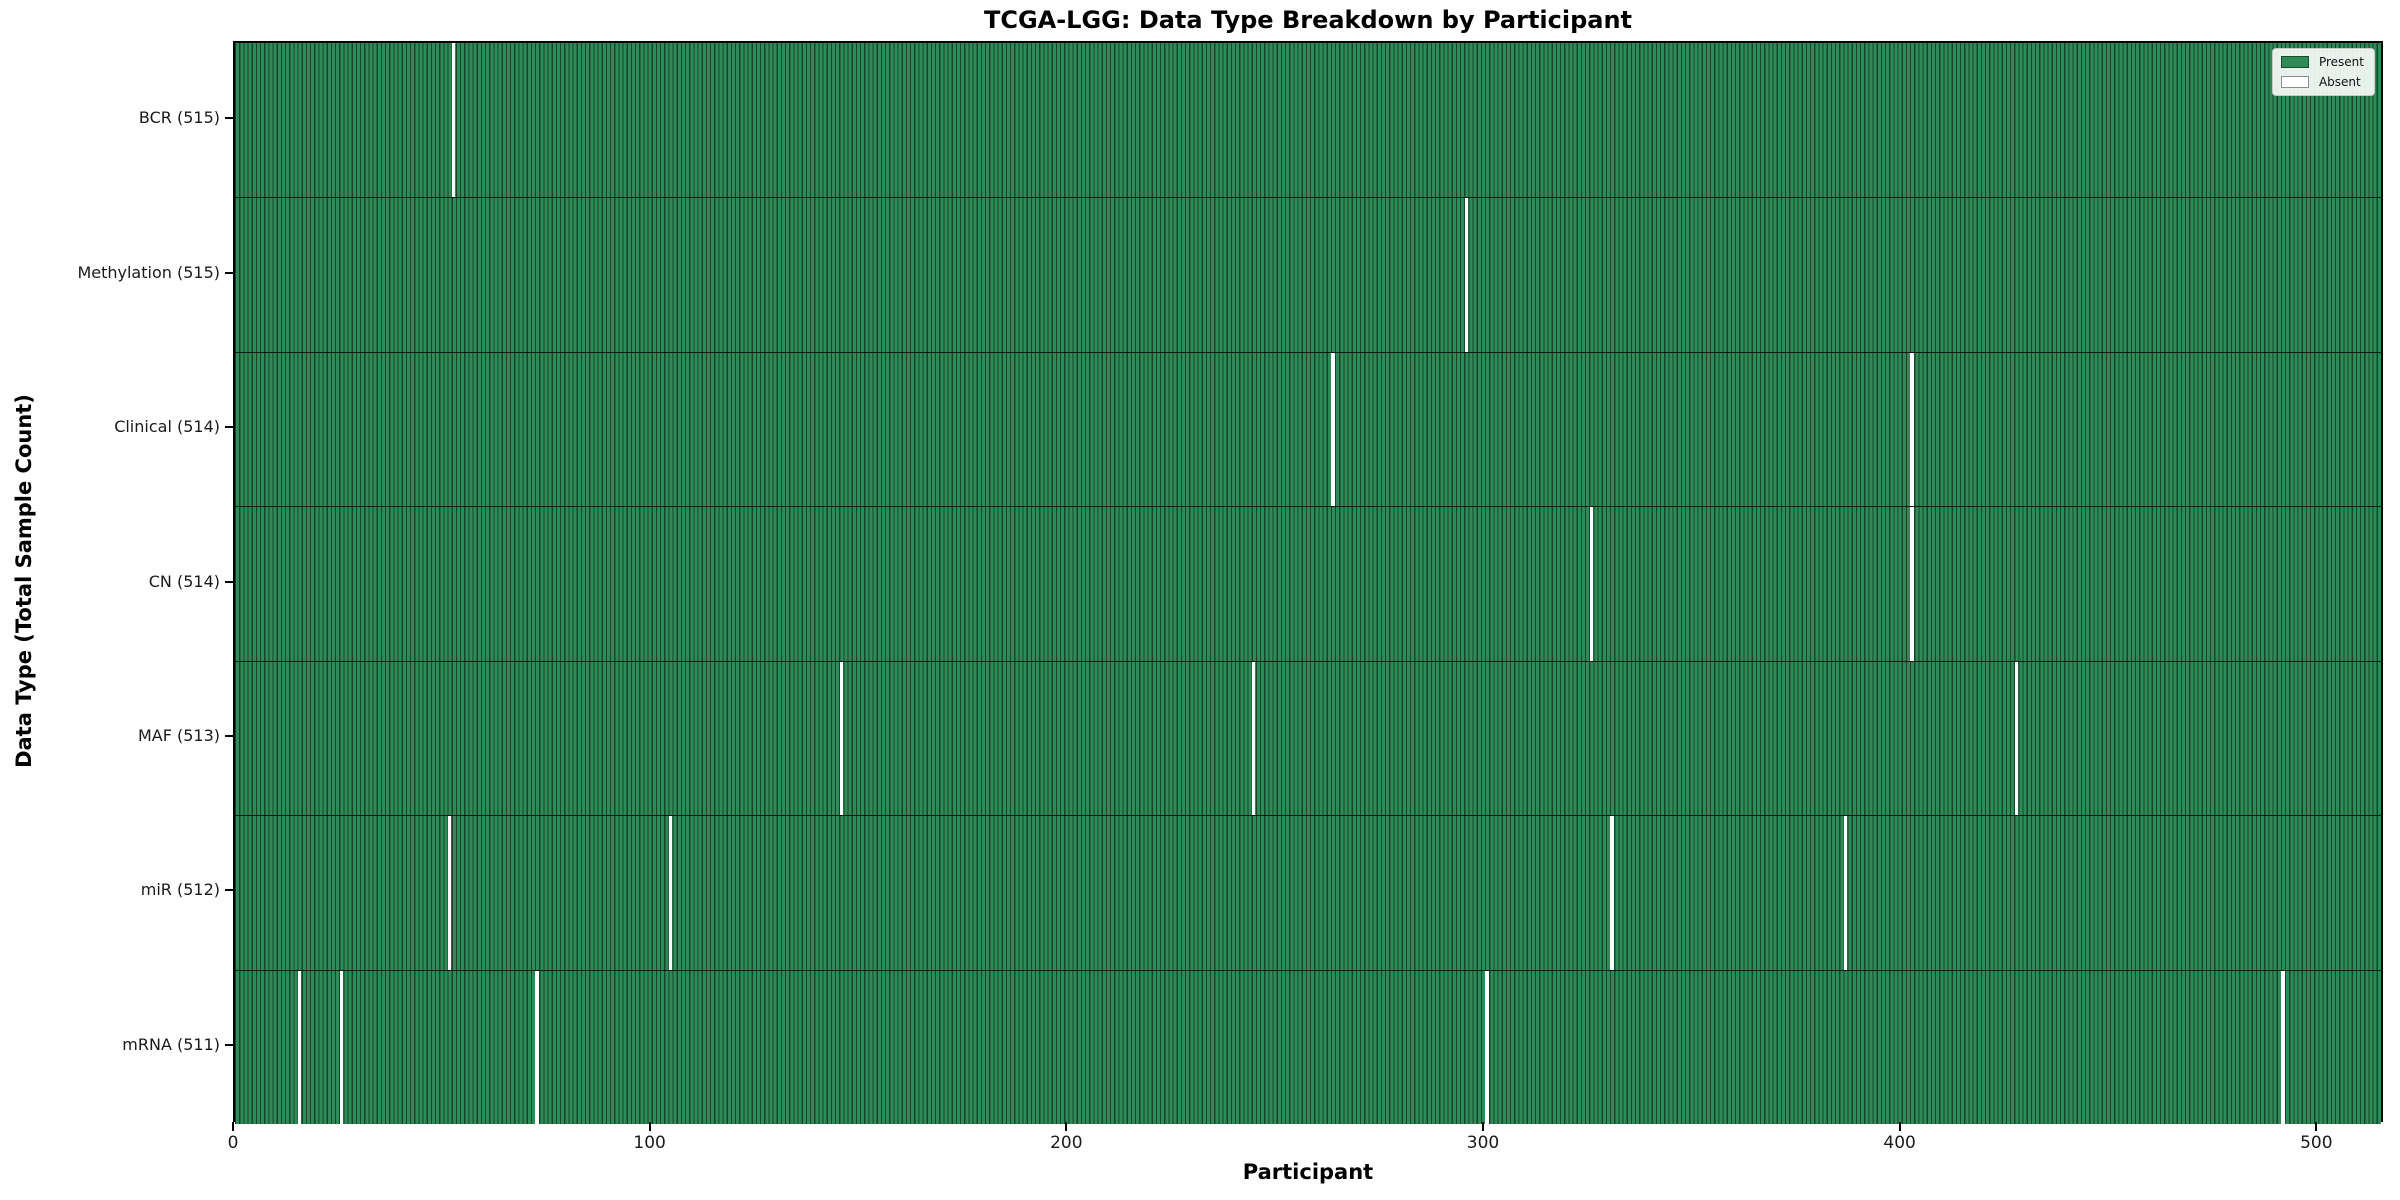 The height and width of the screenshot is (1200, 2400). I want to click on row-cn, so click(1308, 583).